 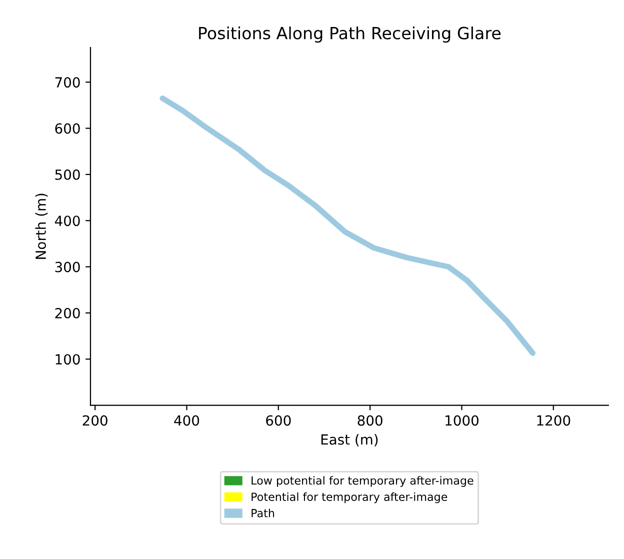 I want to click on legend-label: Low potential for temporary after-image, so click(x=363, y=481).